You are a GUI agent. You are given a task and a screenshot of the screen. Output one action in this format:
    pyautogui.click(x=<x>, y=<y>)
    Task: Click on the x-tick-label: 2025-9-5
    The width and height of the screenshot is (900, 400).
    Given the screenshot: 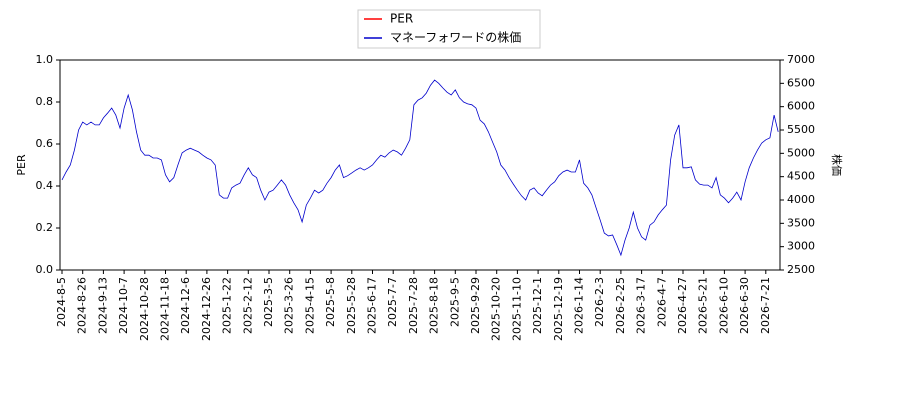 What is the action you would take?
    pyautogui.click(x=454, y=302)
    